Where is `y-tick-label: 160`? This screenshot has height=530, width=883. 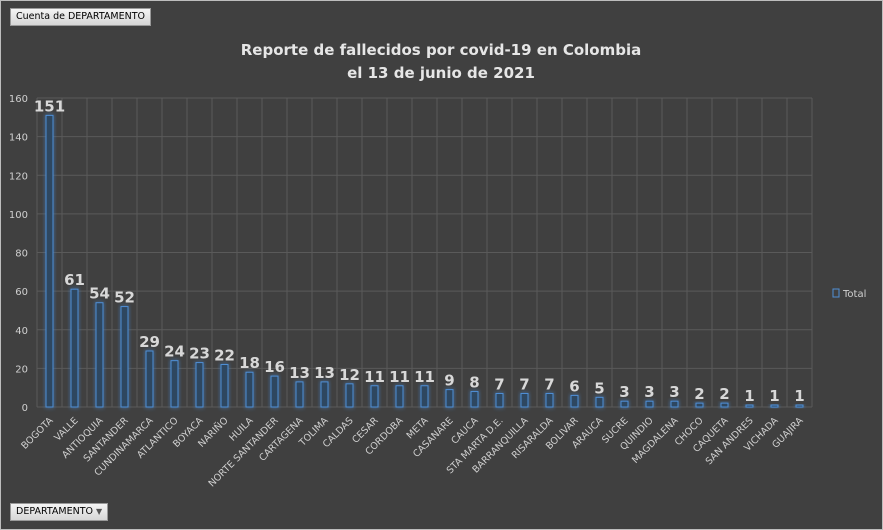
y-tick-label: 160 is located at coordinates (18, 99).